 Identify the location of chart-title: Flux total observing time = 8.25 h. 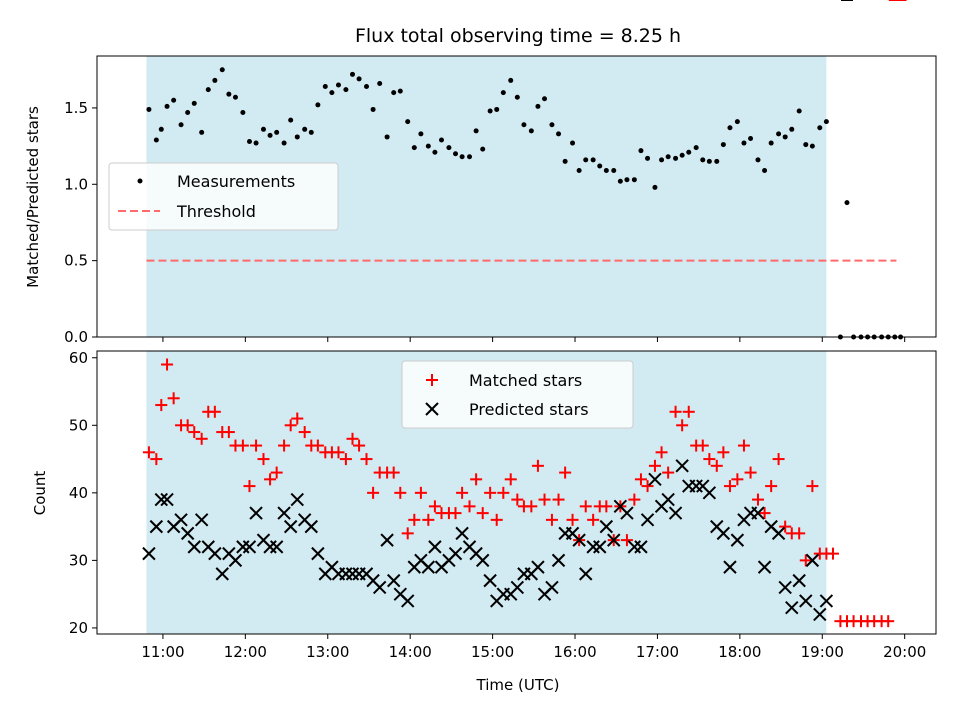
(518, 36).